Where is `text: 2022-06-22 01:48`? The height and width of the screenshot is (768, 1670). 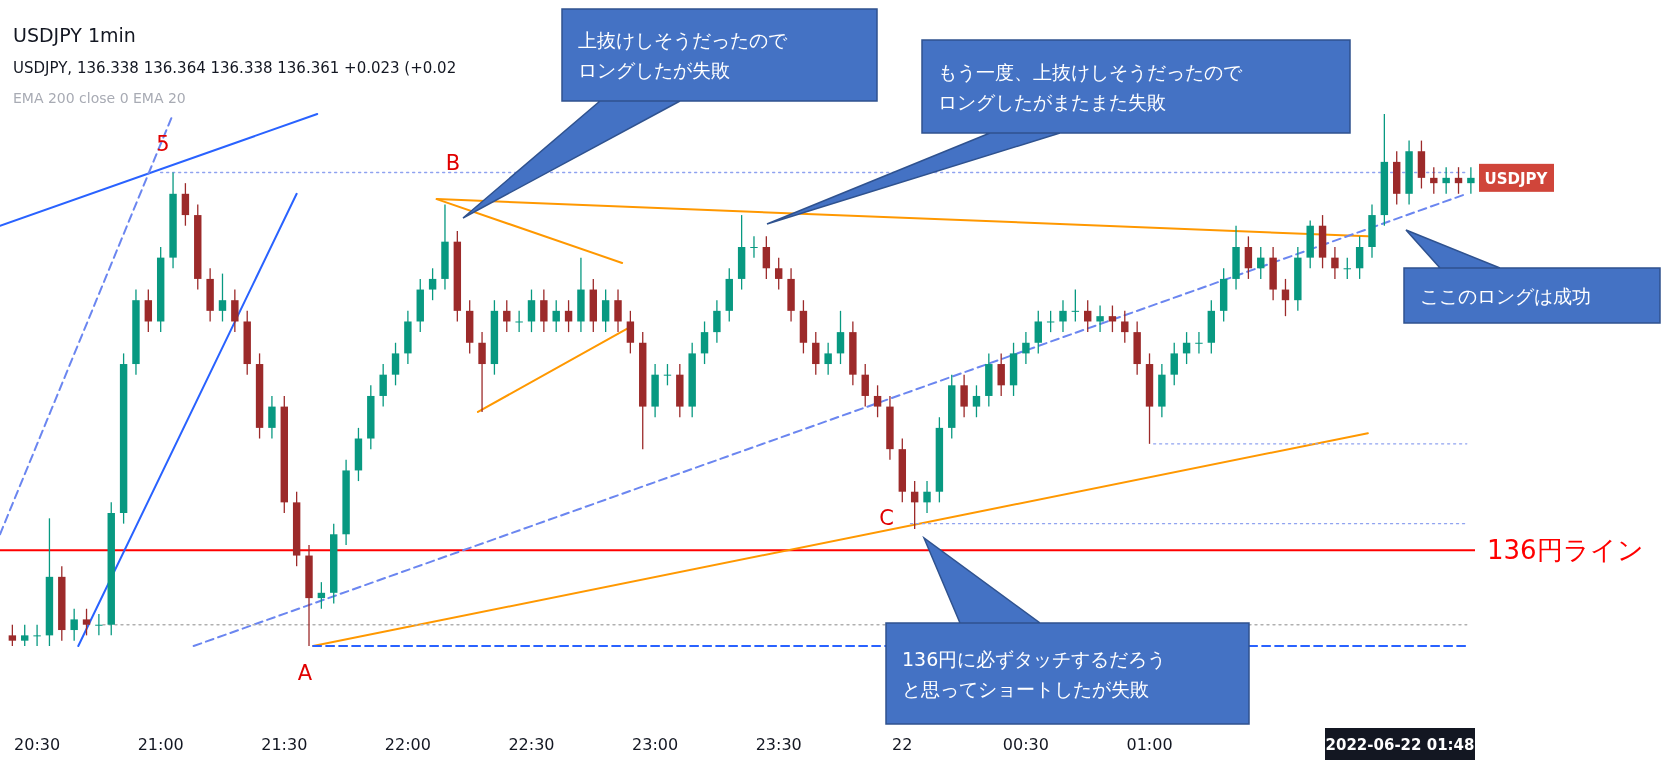
text: 2022-06-22 01:48 is located at coordinates (1400, 745).